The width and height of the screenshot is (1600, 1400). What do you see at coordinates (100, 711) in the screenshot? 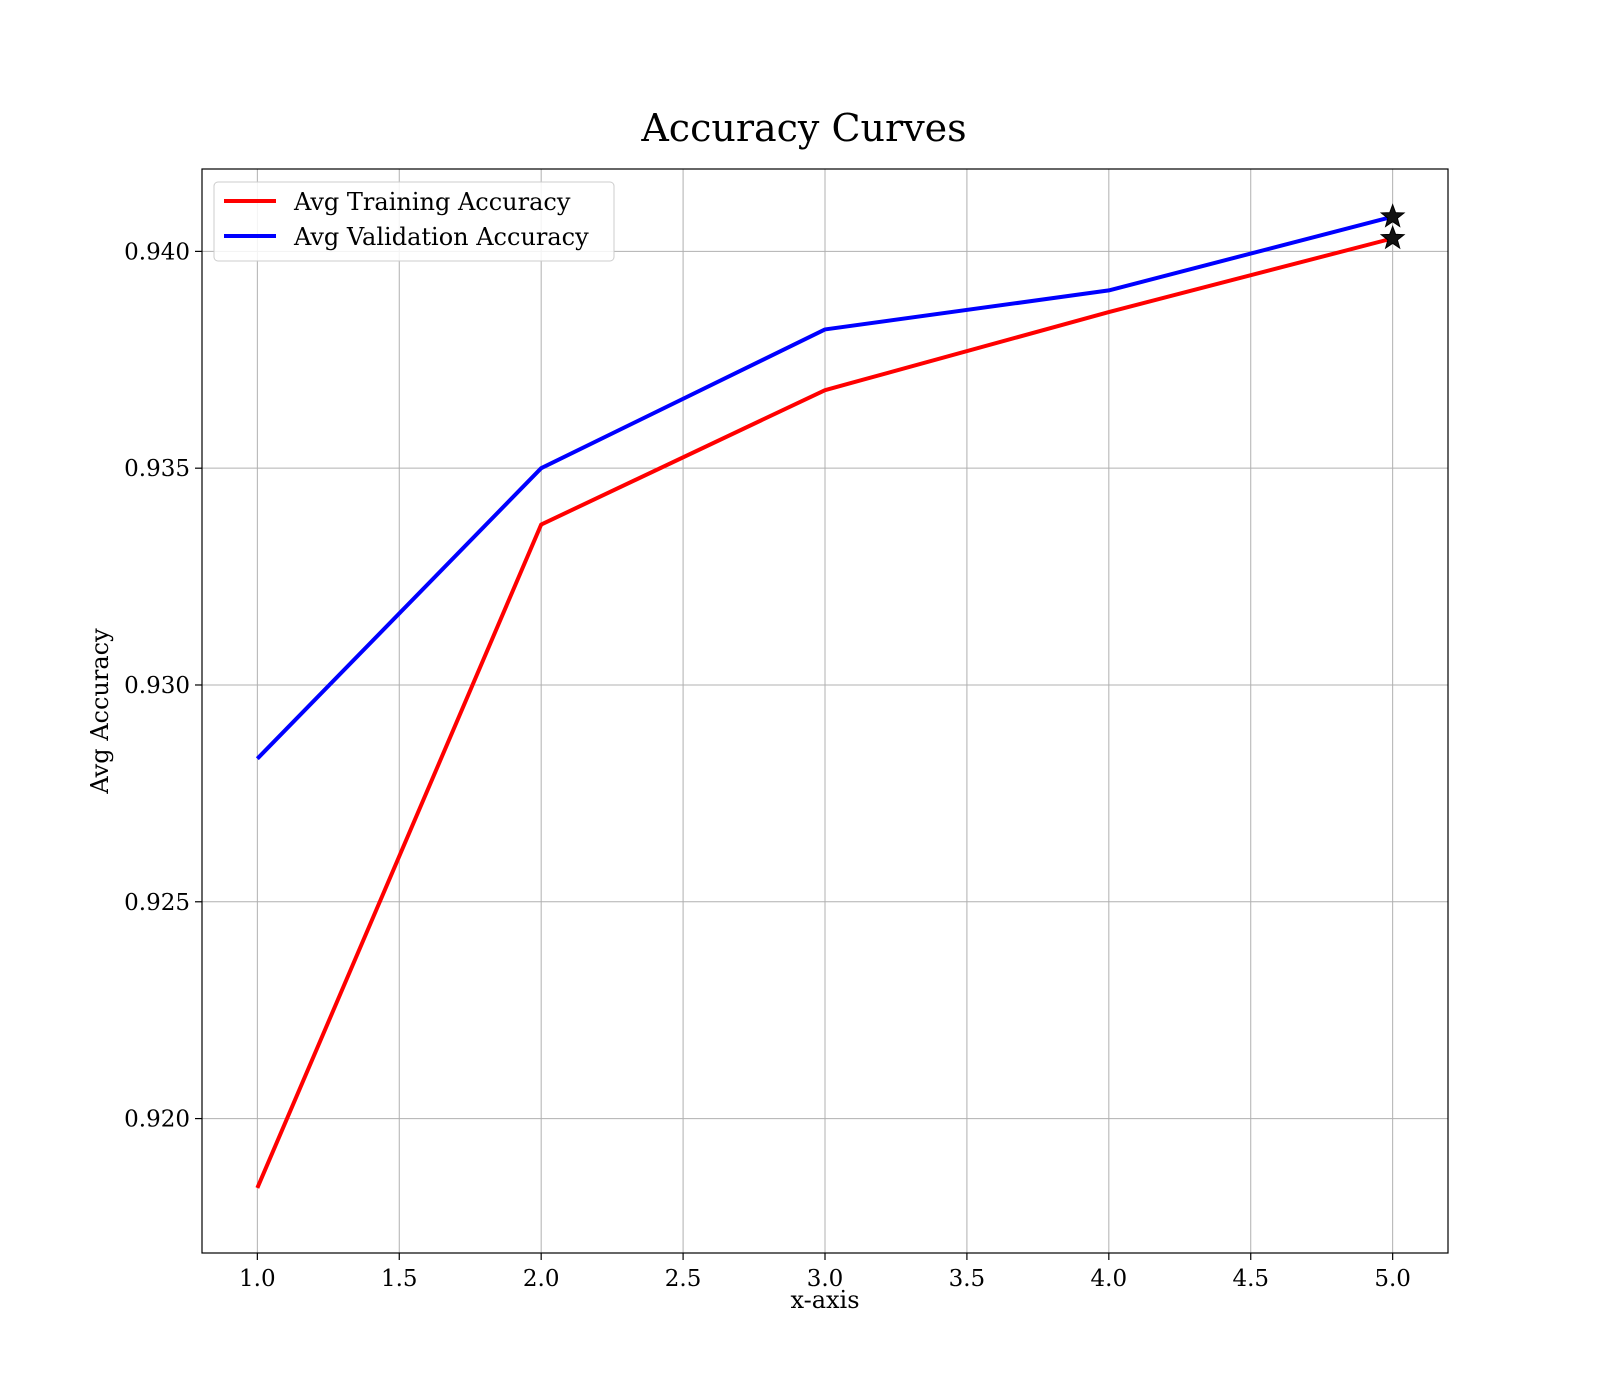
I see `y-axis-label: Avg Accuracy` at bounding box center [100, 711].